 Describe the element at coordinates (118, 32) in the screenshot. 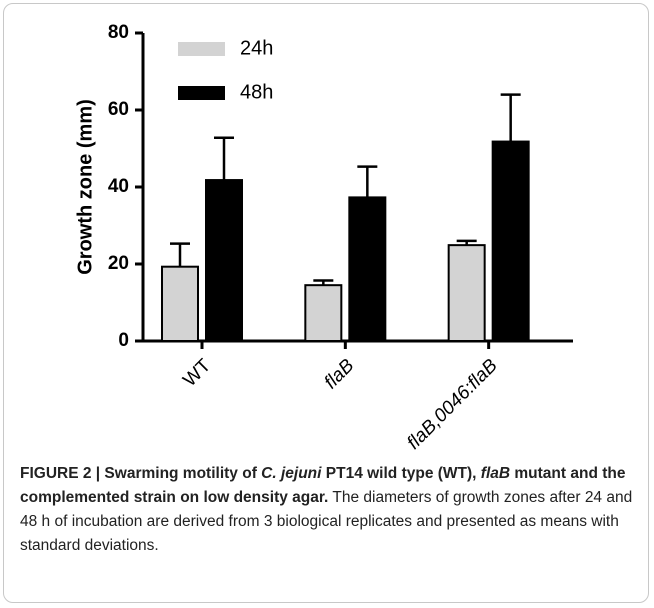

I see `y-tick-label: 80` at that location.